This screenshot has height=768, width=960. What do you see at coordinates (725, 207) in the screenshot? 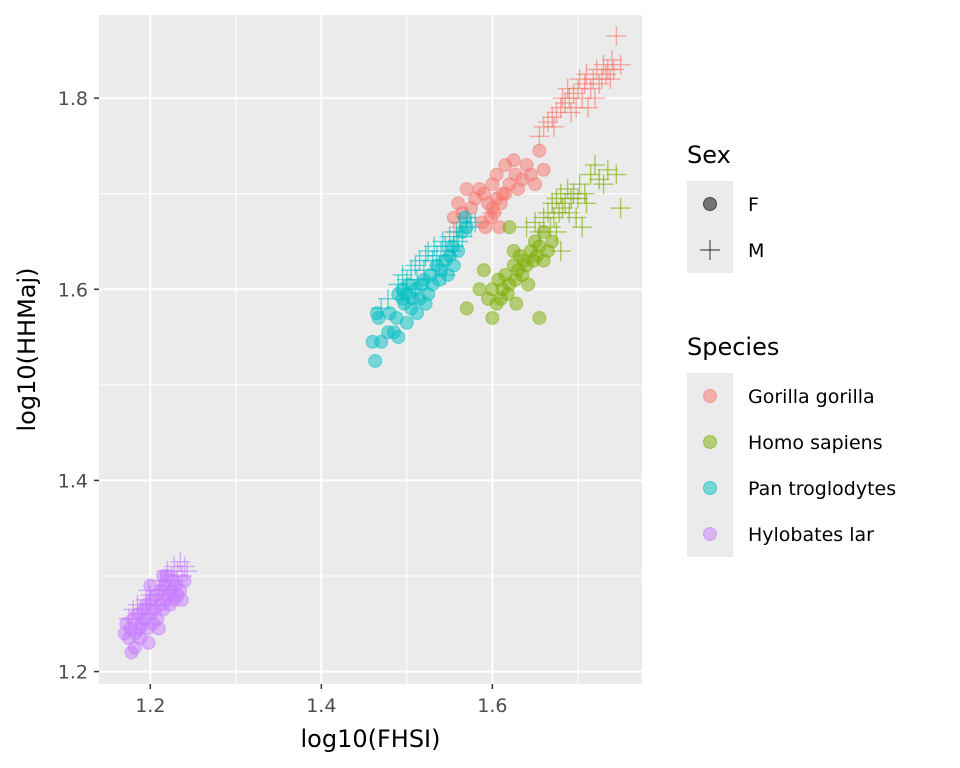
I see `legend-sex: Sex F M` at bounding box center [725, 207].